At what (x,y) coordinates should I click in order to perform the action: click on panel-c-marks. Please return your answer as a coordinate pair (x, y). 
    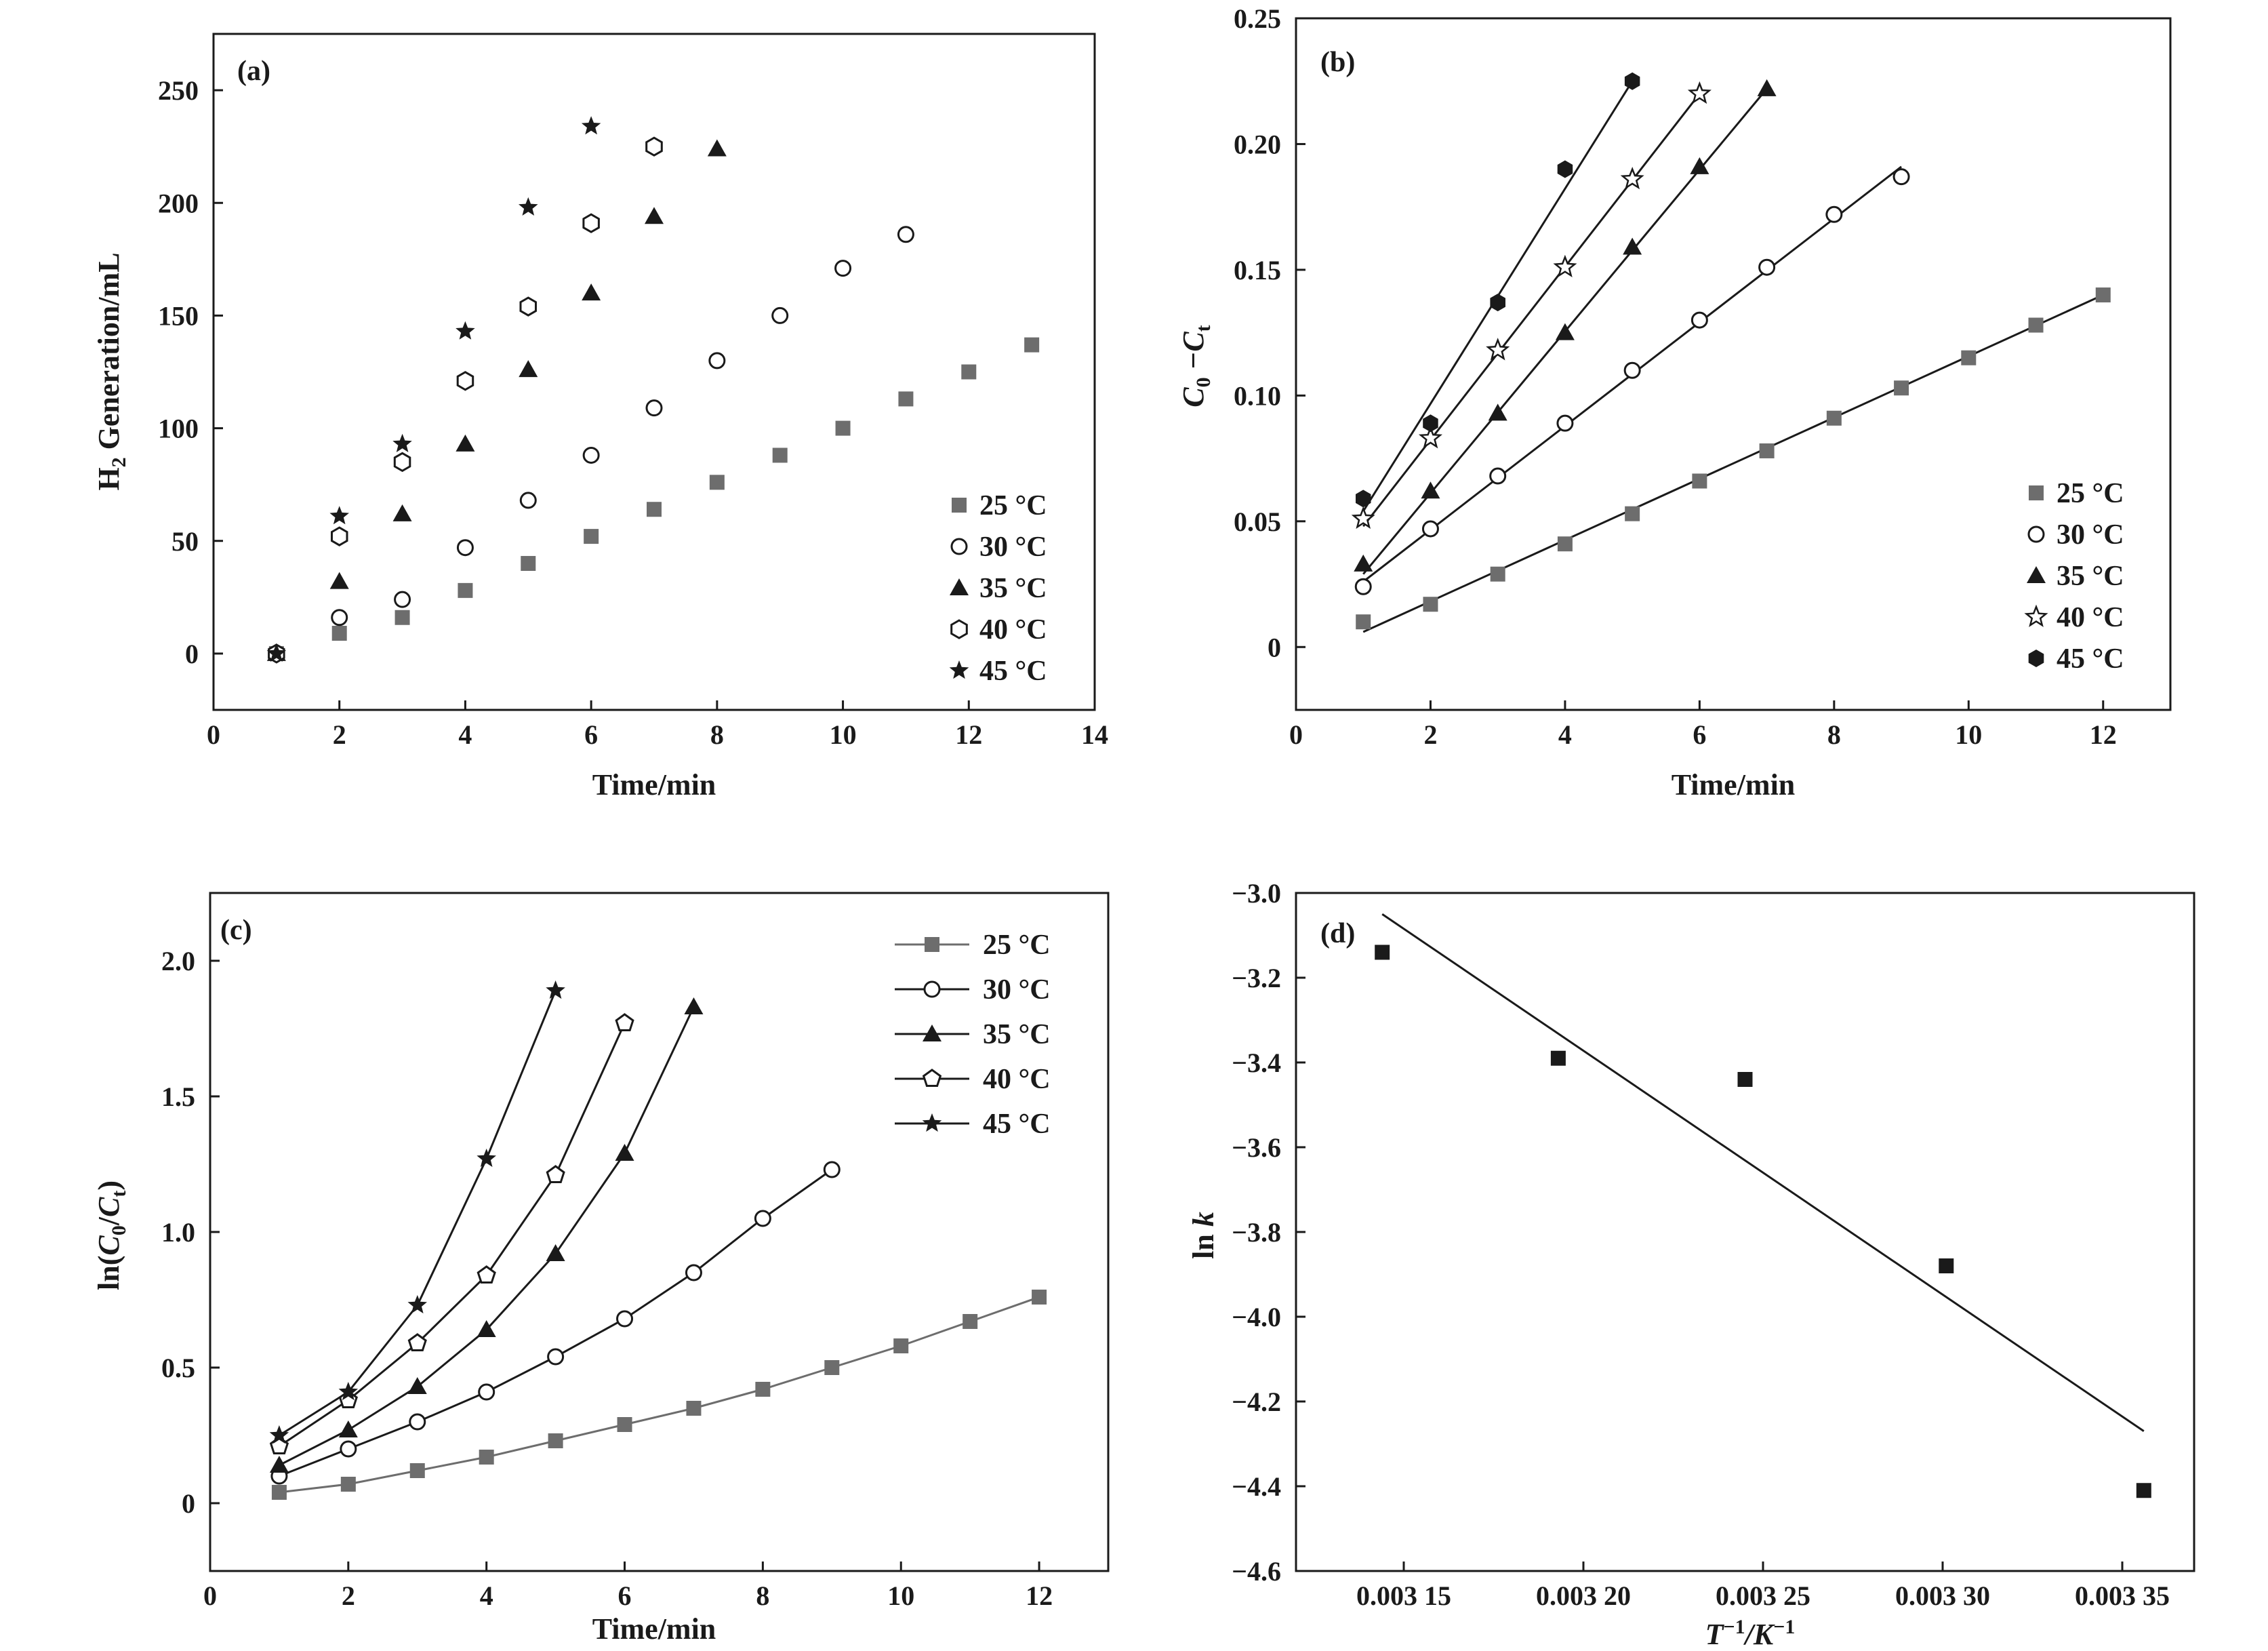
    Looking at the image, I should click on (658, 1240).